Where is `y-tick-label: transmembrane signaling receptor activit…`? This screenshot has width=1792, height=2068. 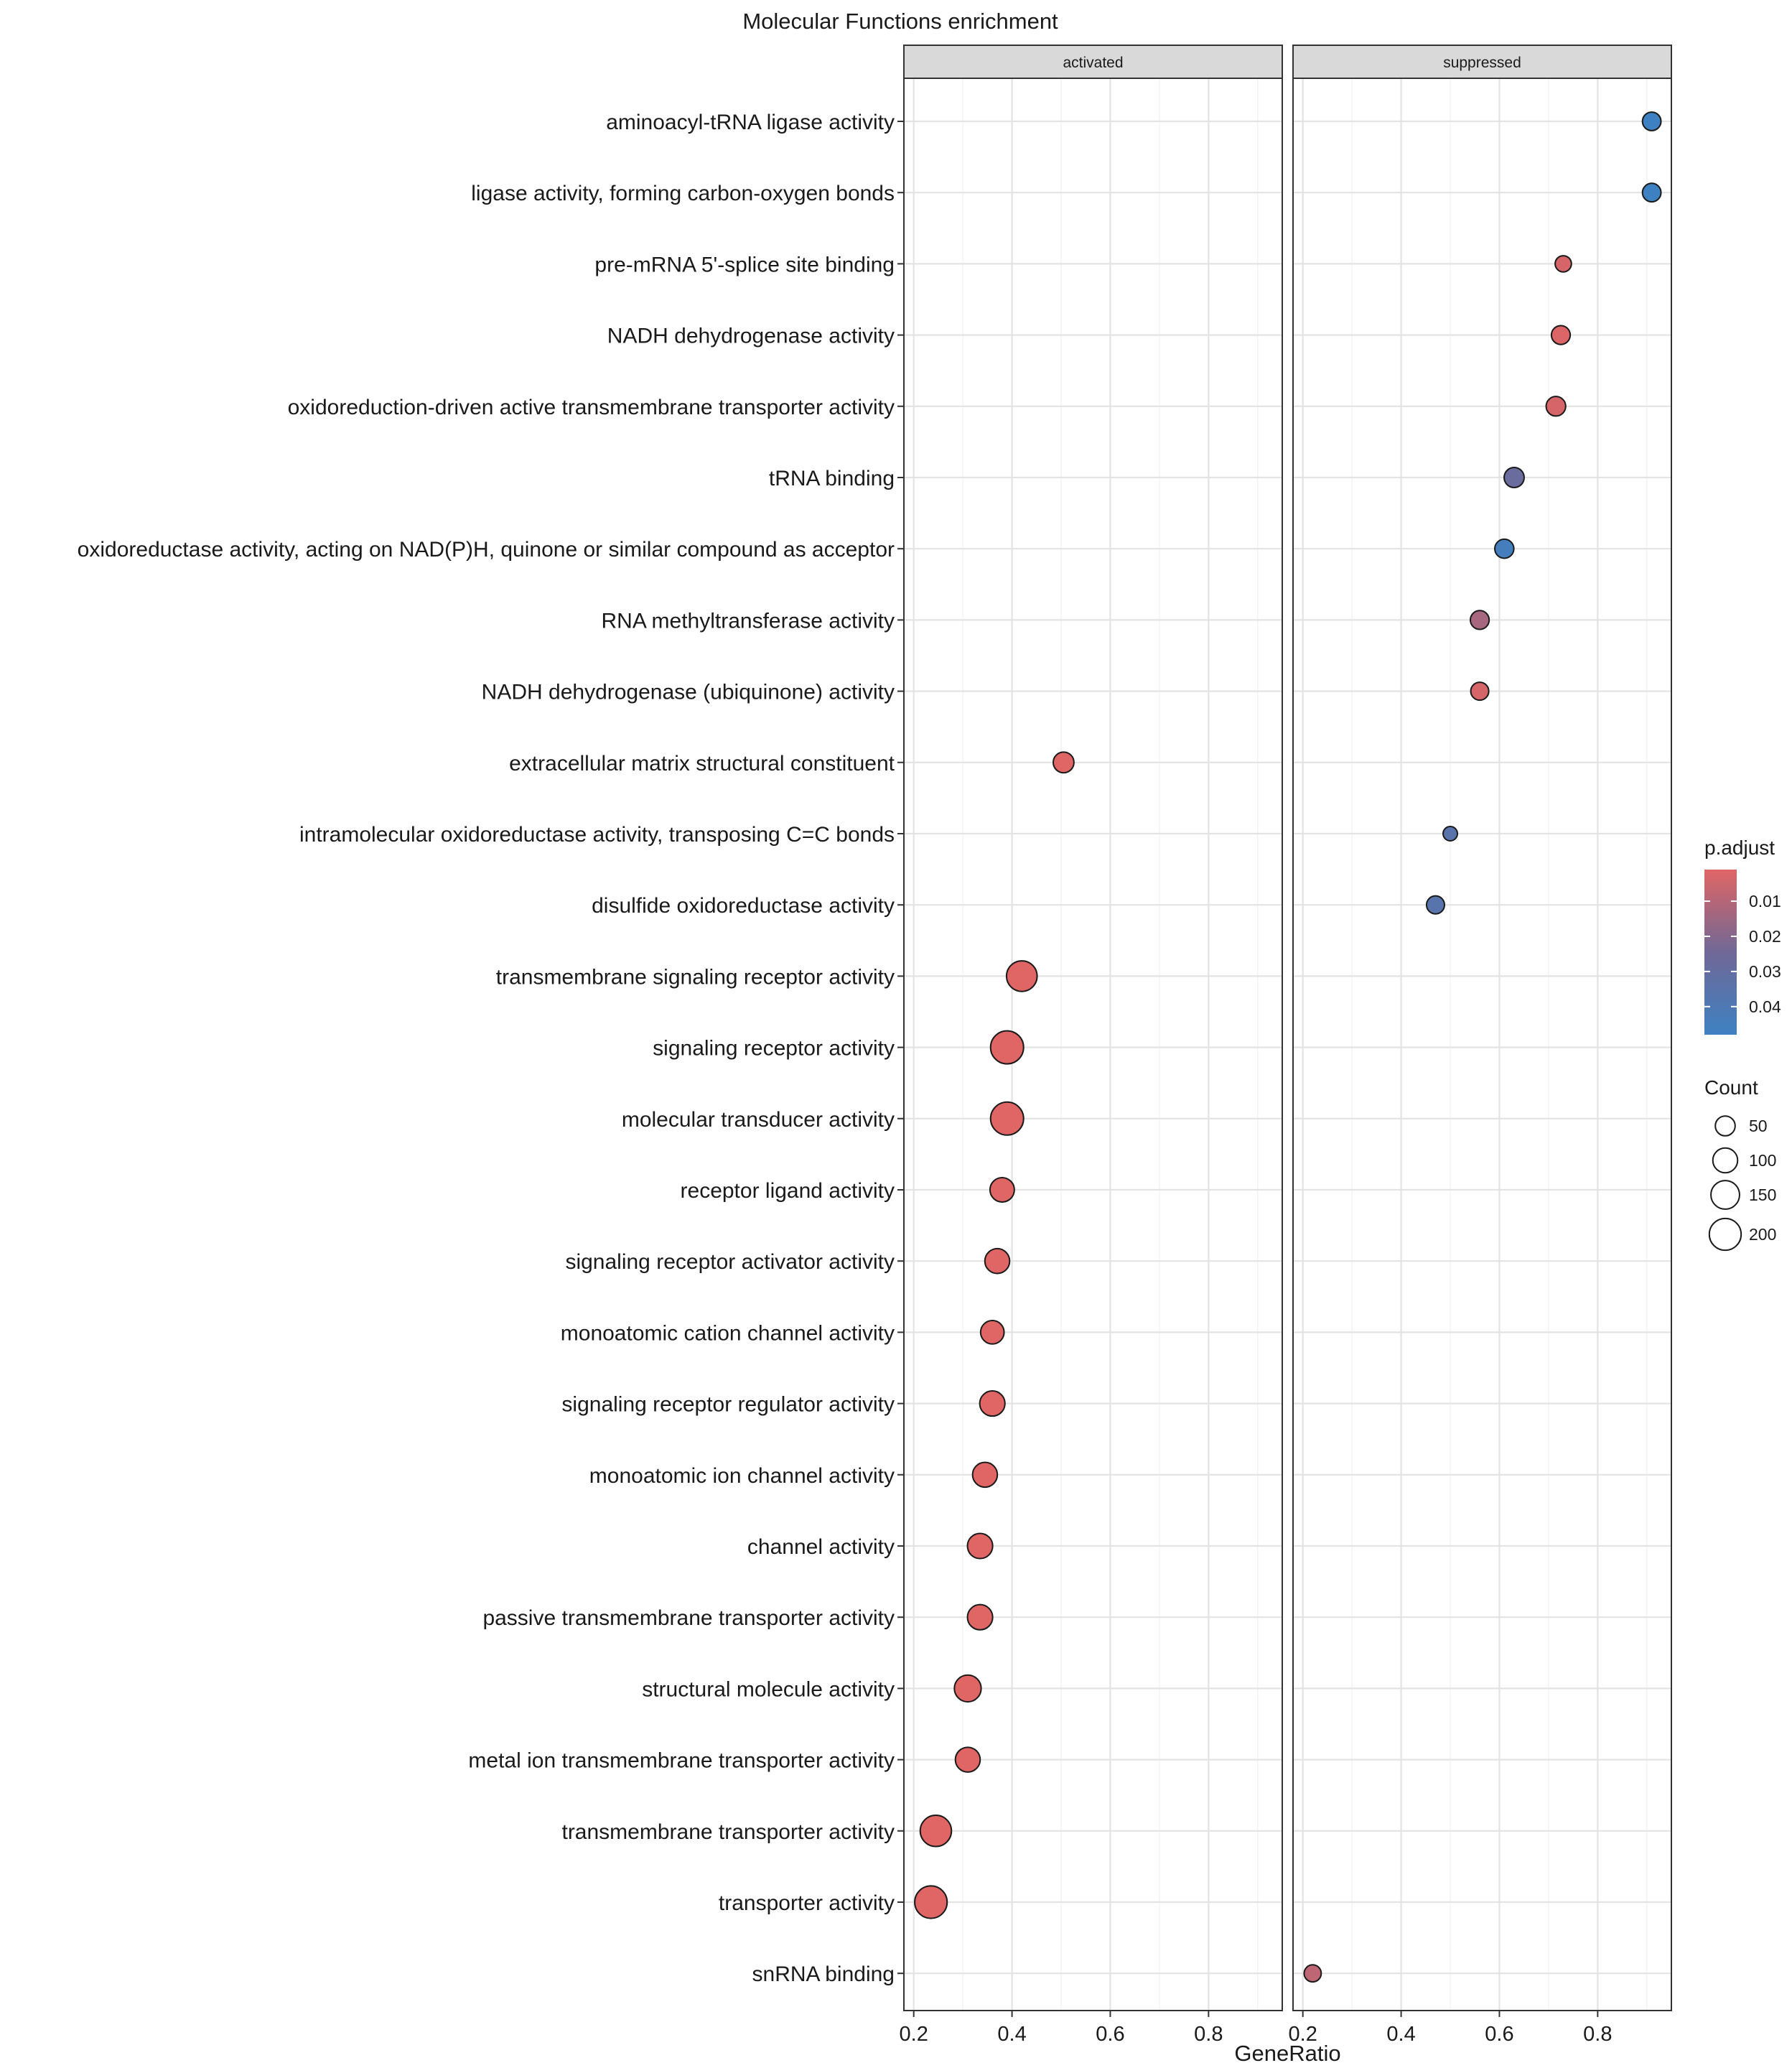 y-tick-label: transmembrane signaling receptor activit… is located at coordinates (695, 977).